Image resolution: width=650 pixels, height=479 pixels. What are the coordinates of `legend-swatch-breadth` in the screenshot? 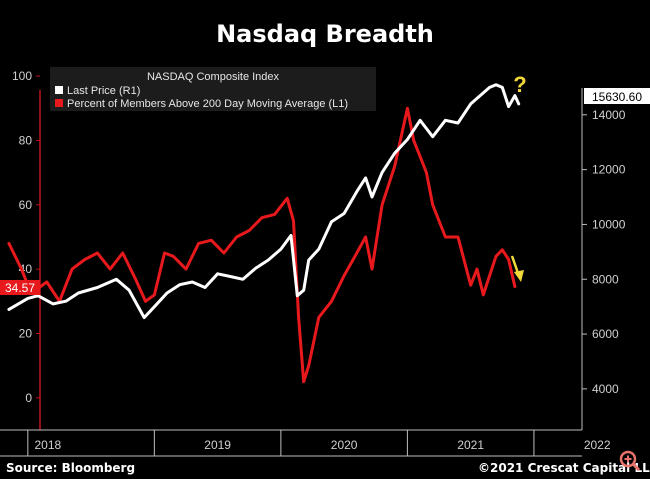 It's located at (59, 103).